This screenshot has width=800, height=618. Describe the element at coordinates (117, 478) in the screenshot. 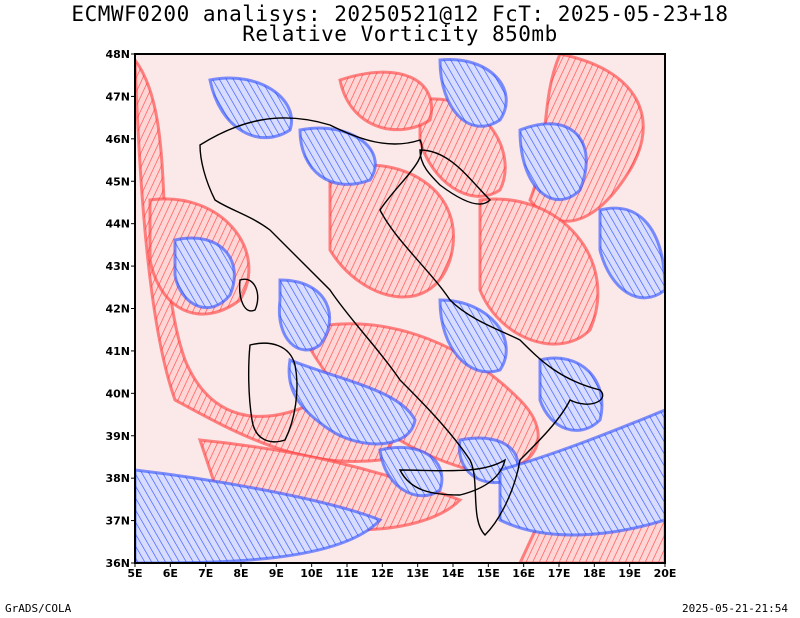

I see `lat-tick-label: 38N` at that location.